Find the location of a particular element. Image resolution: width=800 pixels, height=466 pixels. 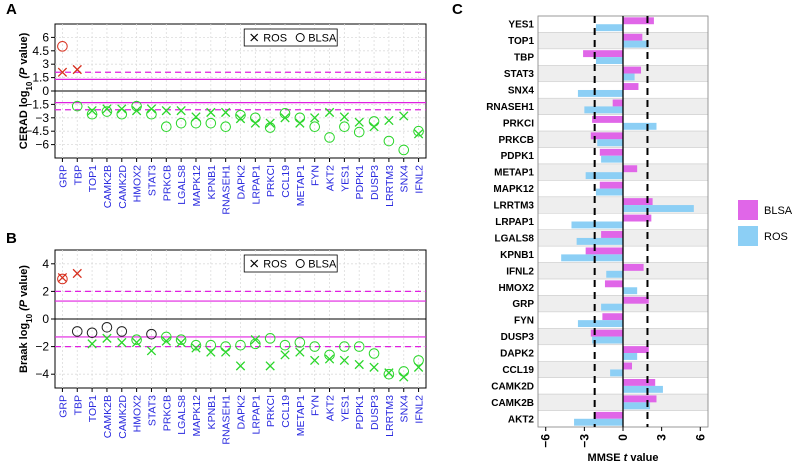

category-label: DUSP3 is located at coordinates (518, 337).